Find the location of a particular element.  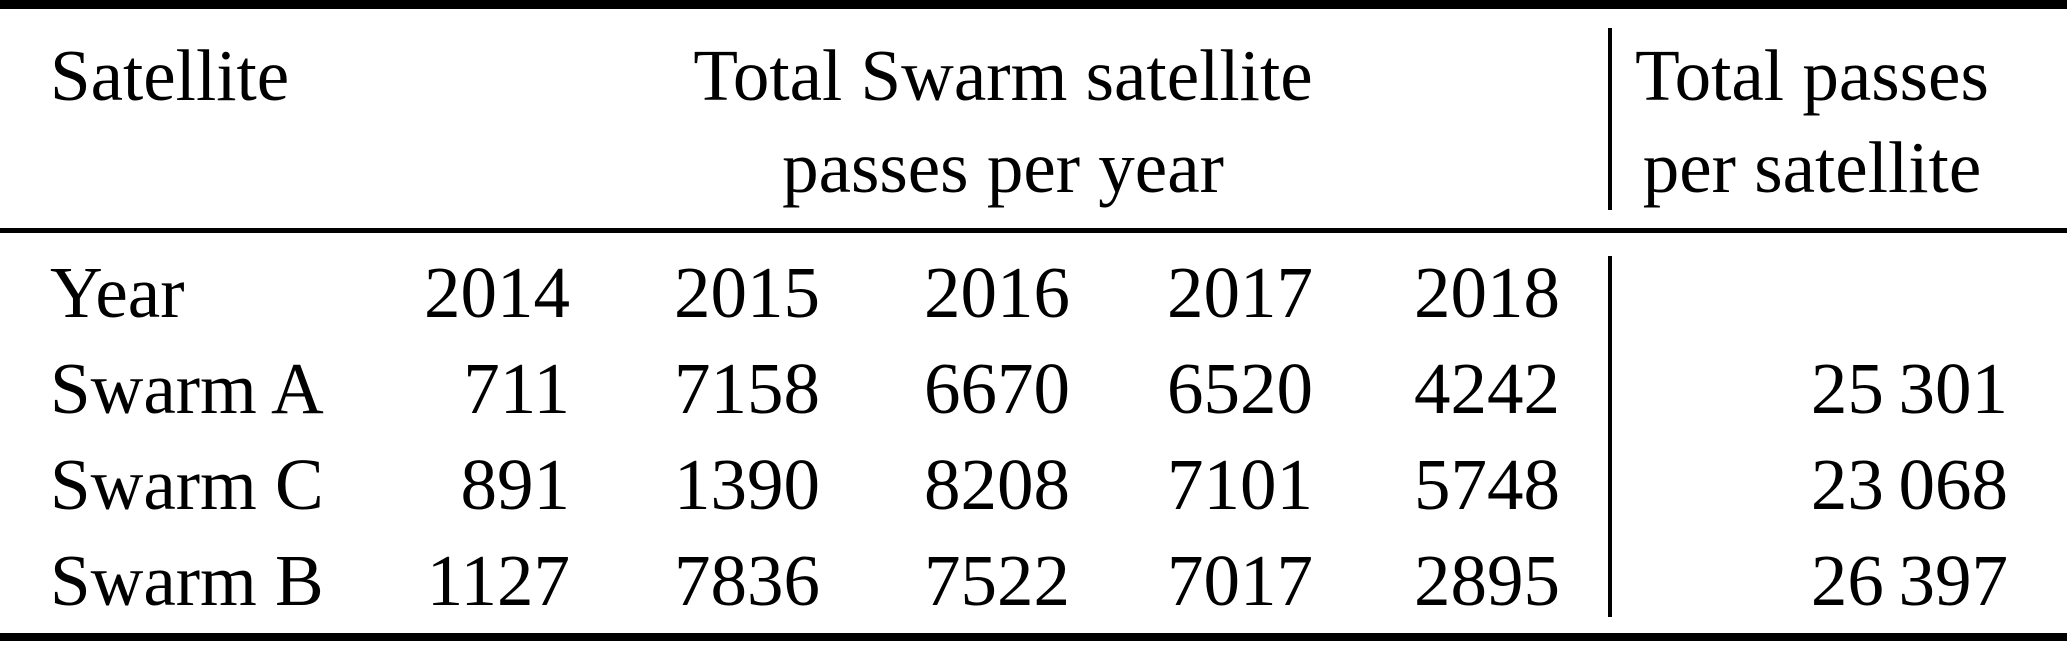

header-total-passes-line1: Total passes is located at coordinates (1812, 75).